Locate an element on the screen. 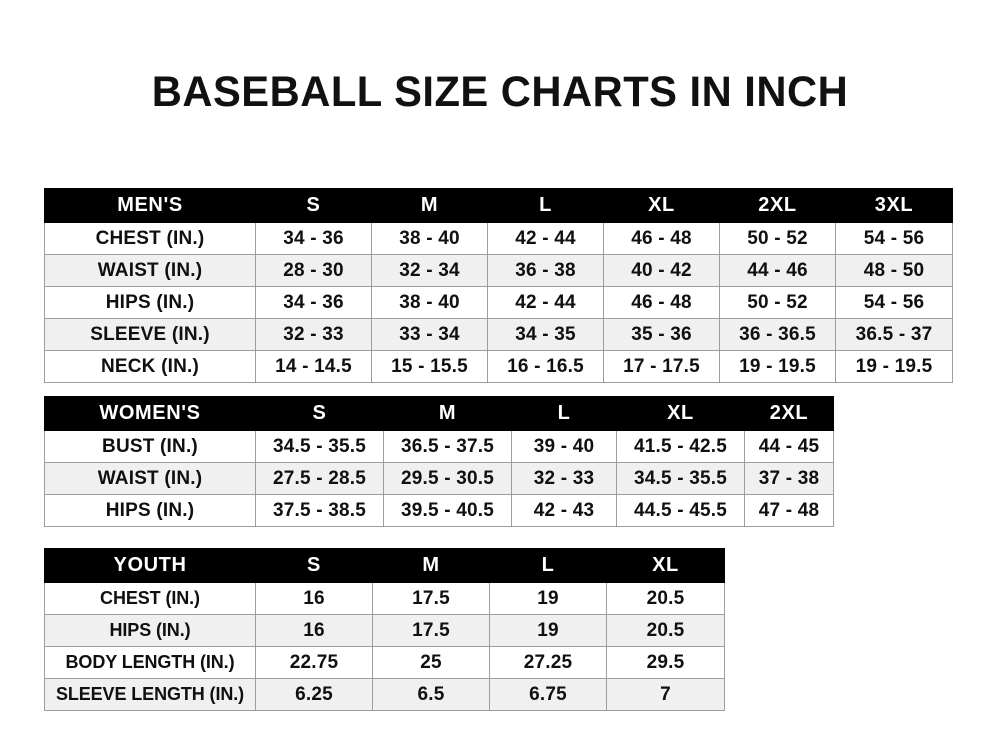  row-label: SLEEVE LENGTH (IN.) is located at coordinates (150, 694).